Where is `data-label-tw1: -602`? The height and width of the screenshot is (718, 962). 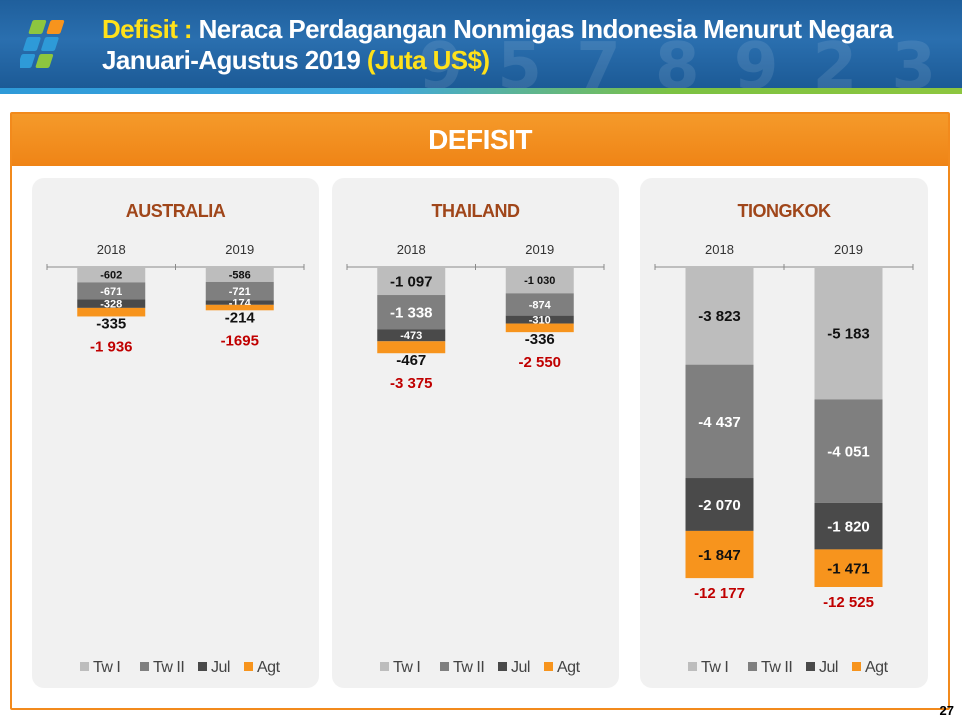
data-label-tw1: -602 is located at coordinates (111, 276).